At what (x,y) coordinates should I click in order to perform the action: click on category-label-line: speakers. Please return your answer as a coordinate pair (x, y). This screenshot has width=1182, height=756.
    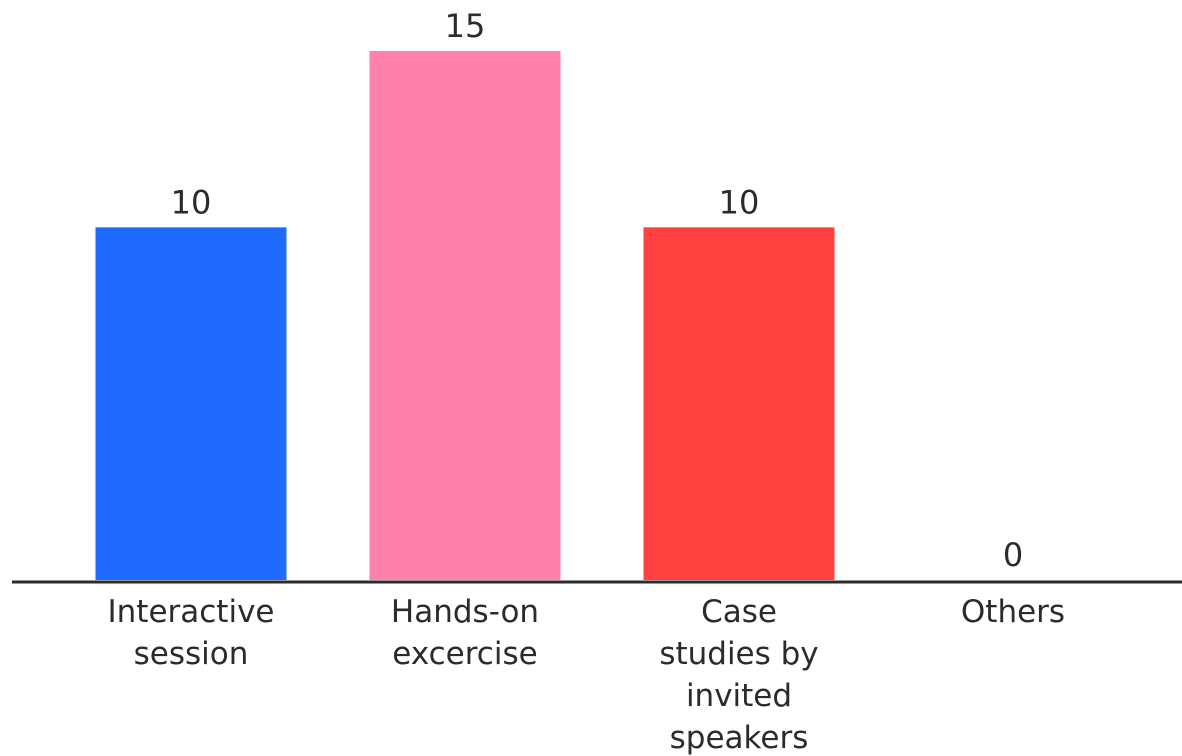
    Looking at the image, I should click on (739, 738).